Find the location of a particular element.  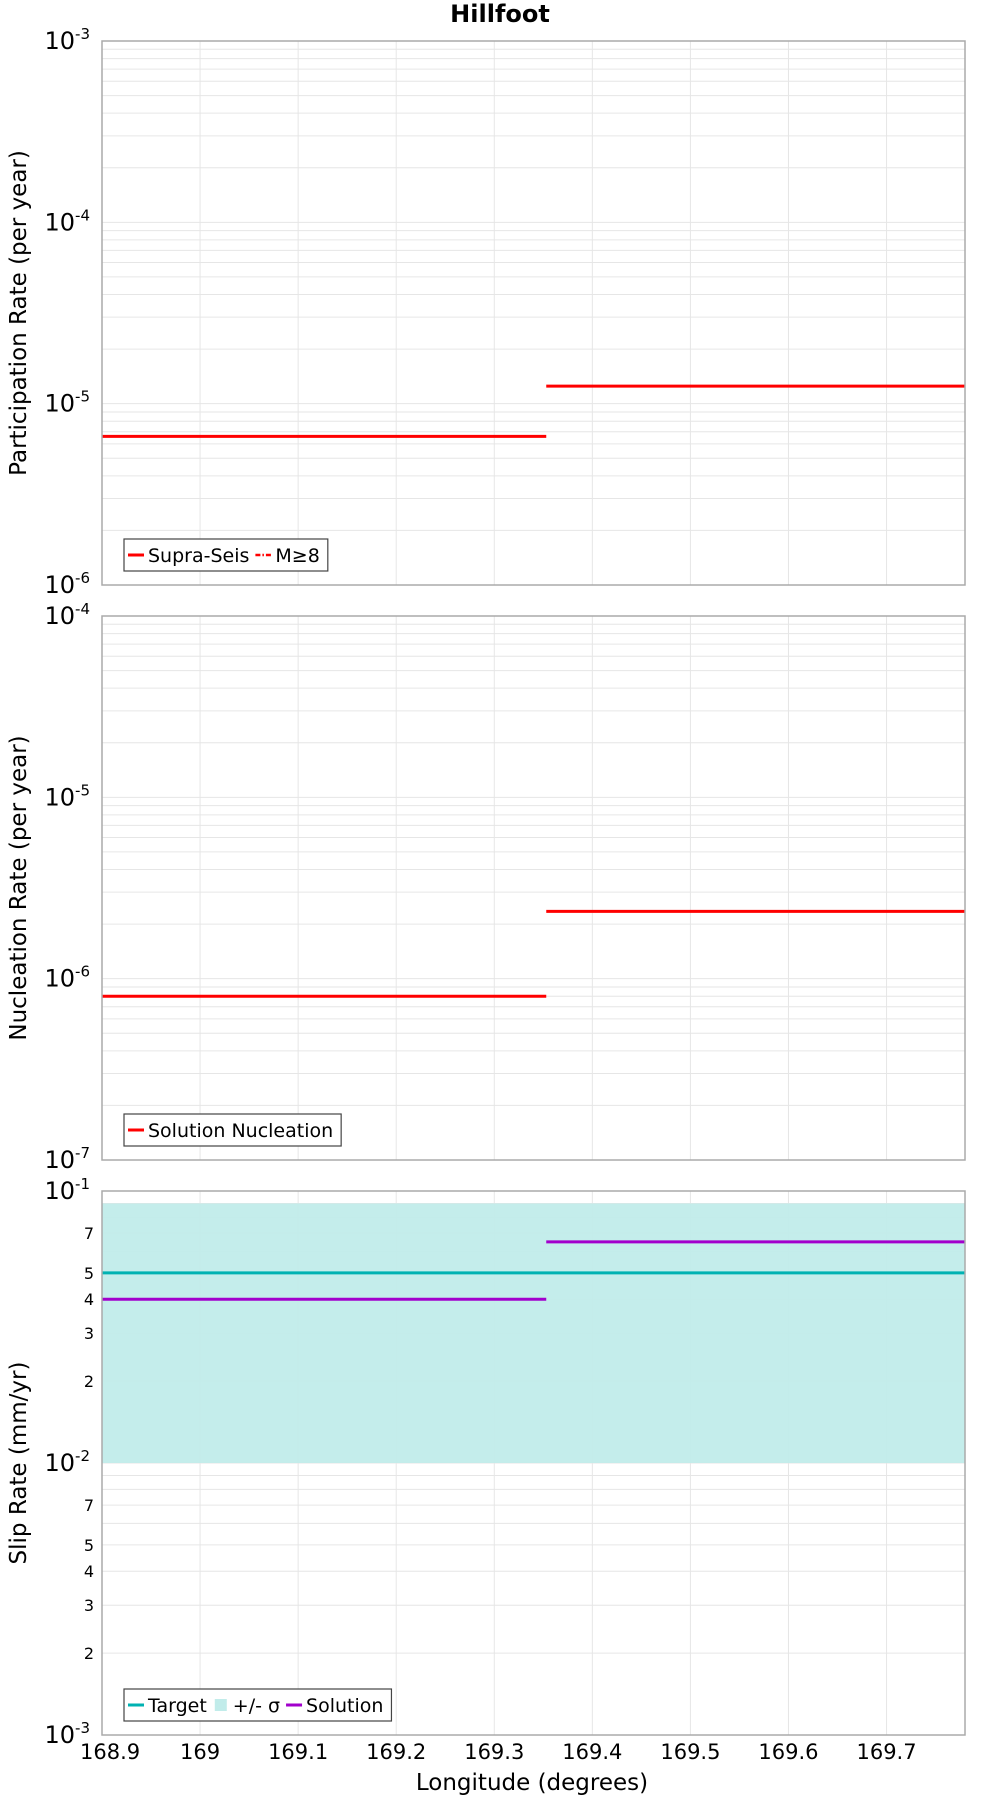

x-tick-label: 169.1 is located at coordinates (298, 1752).